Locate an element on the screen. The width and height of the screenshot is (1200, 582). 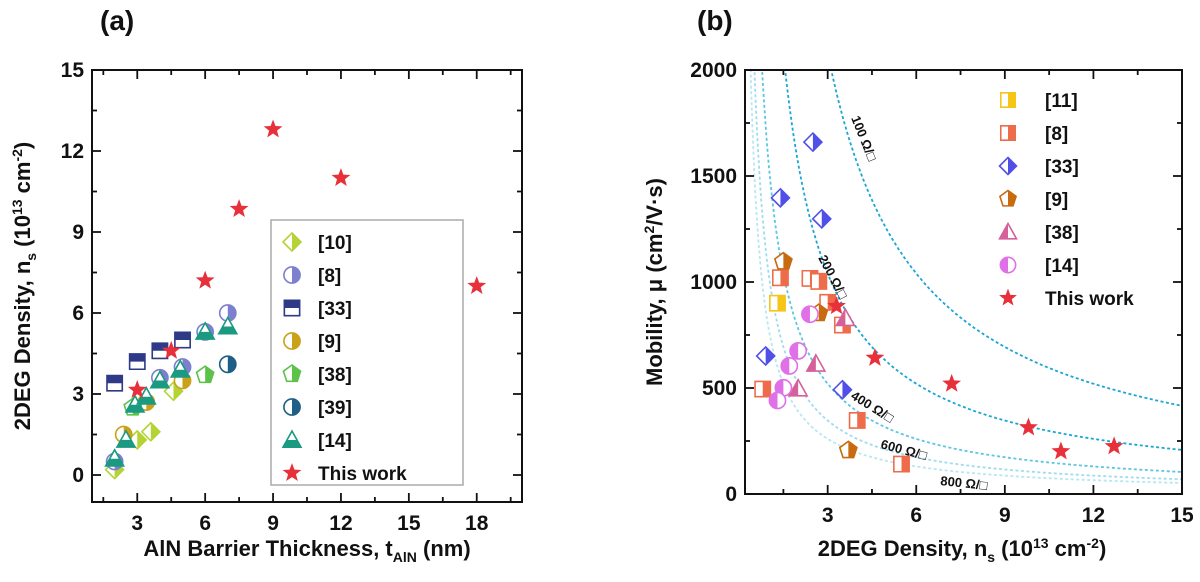
curve-label: 800 Ω/□ is located at coordinates (964, 483).